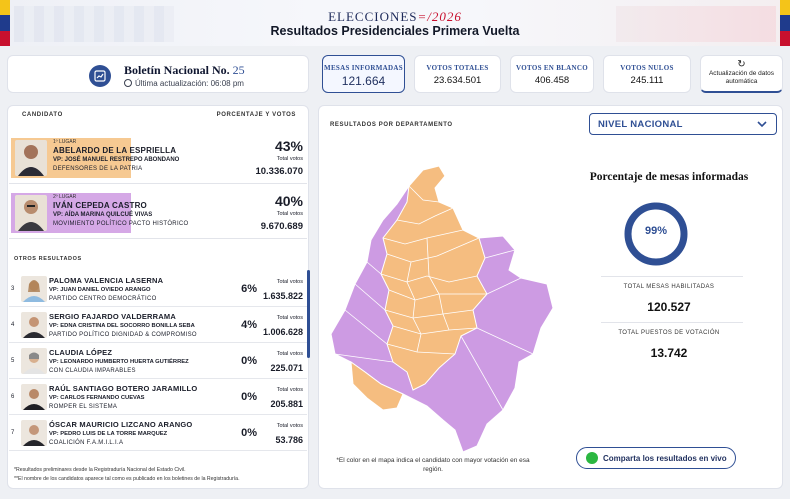  I want to click on candidate-votes: 53.786, so click(289, 440).